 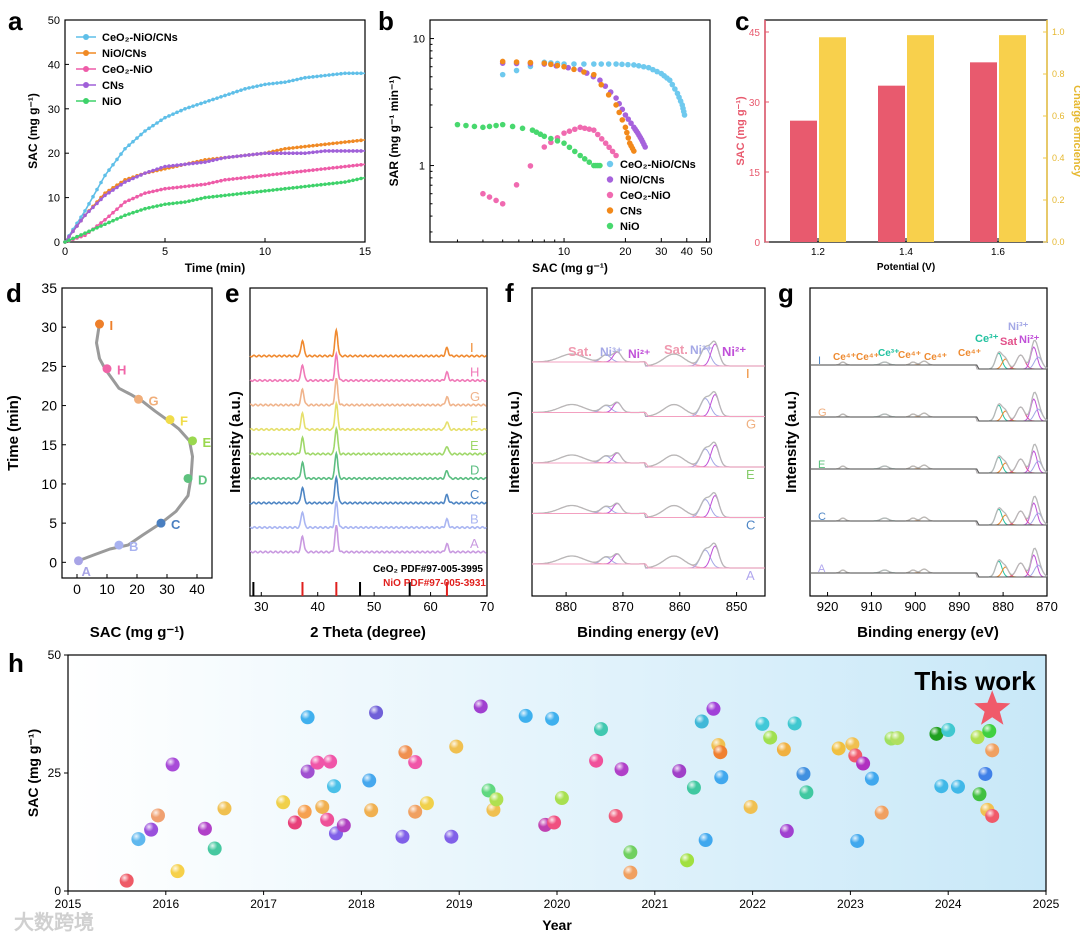 I want to click on panel-d-ytick-label: 5, so click(x=53, y=523).